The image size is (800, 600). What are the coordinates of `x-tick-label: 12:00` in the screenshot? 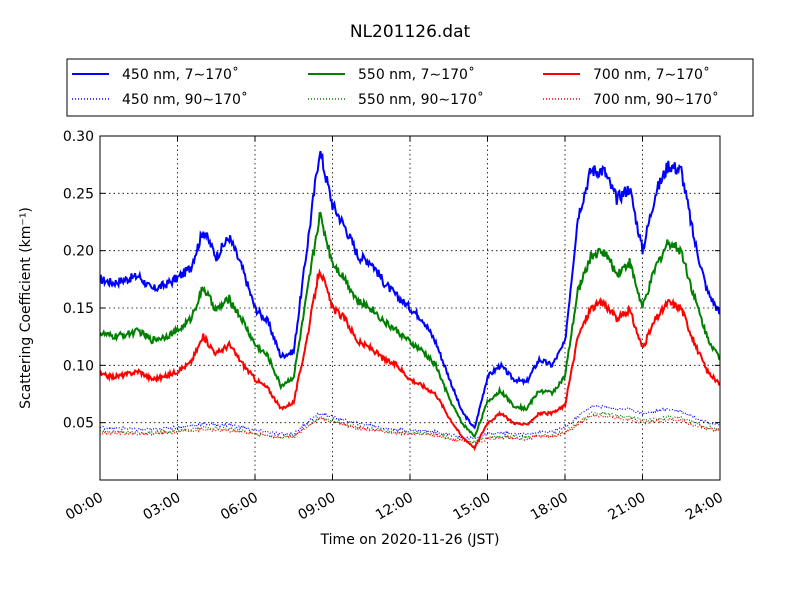 It's located at (394, 507).